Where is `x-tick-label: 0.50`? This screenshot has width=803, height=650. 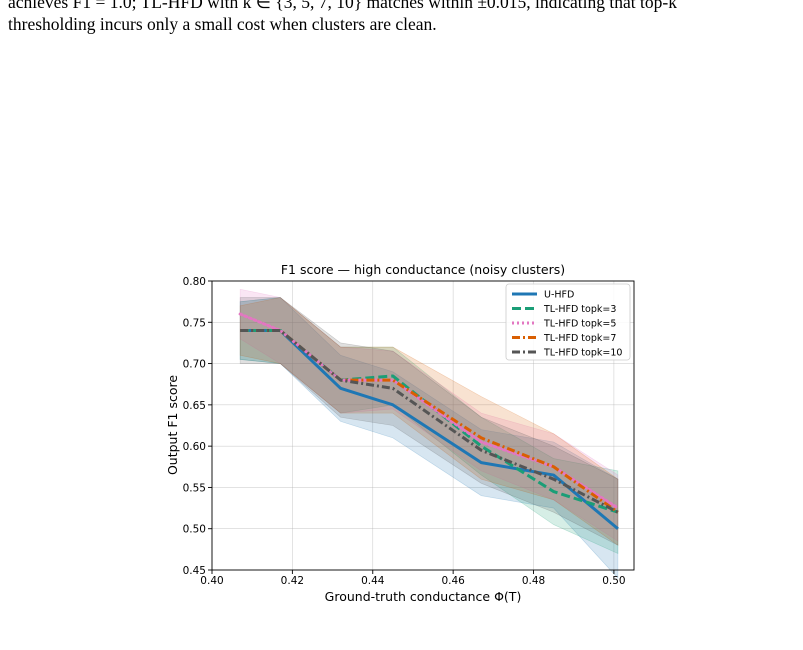 x-tick-label: 0.50 is located at coordinates (613, 581).